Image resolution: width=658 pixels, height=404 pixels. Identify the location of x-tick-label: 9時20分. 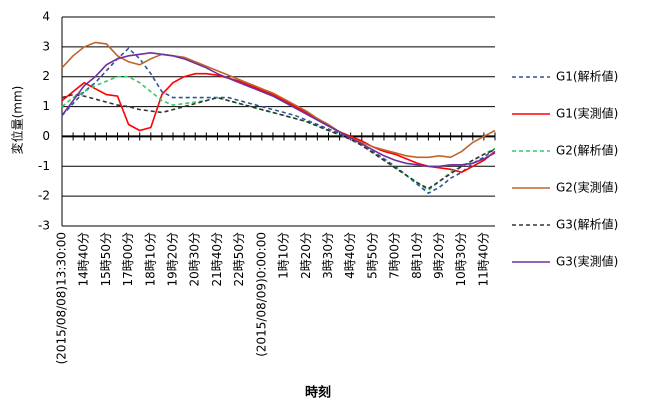
(439, 255).